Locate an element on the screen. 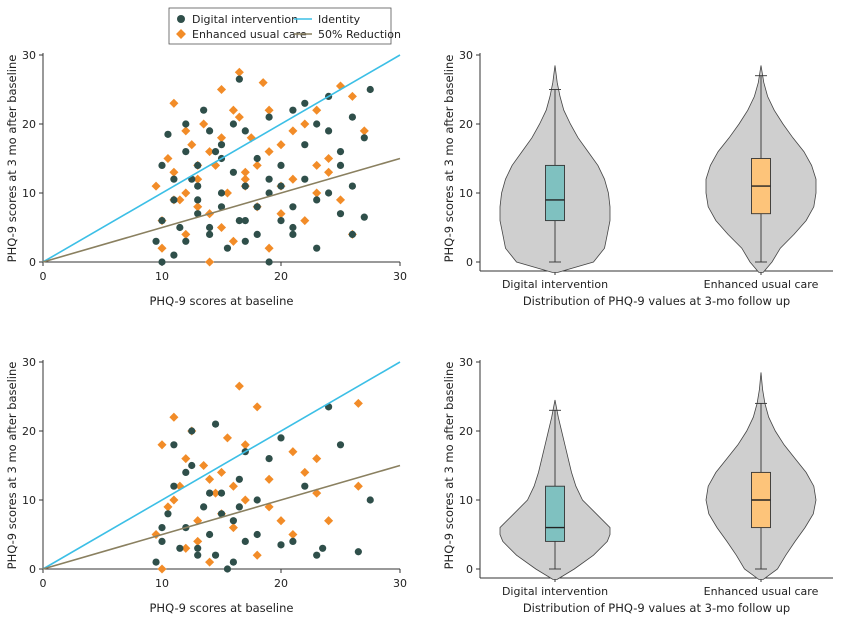  legend-label-reduction: 50% Reduction is located at coordinates (359, 34).